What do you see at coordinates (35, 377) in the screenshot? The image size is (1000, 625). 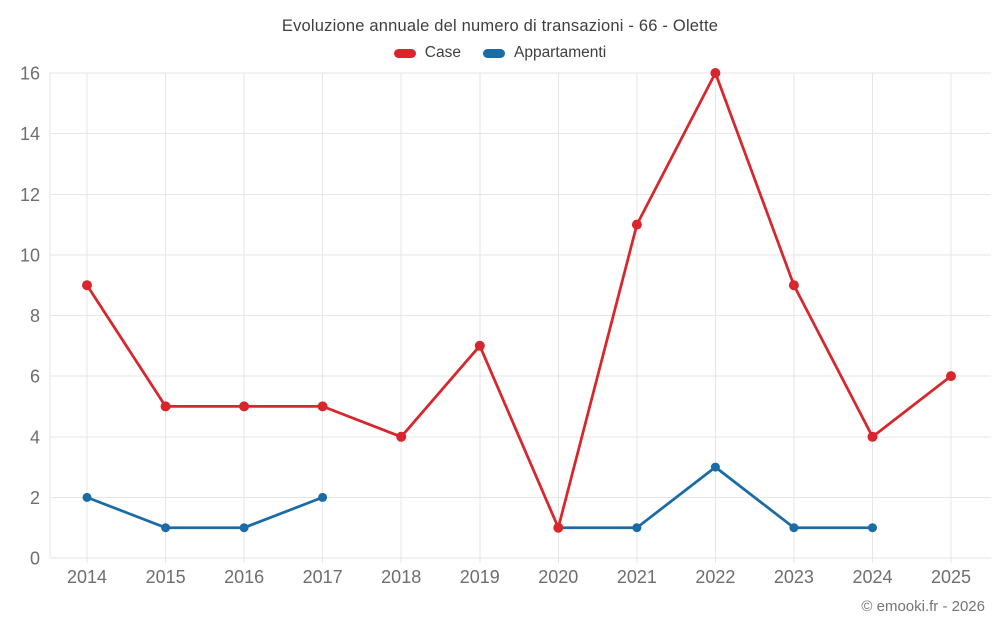 I see `svg-text: 6` at bounding box center [35, 377].